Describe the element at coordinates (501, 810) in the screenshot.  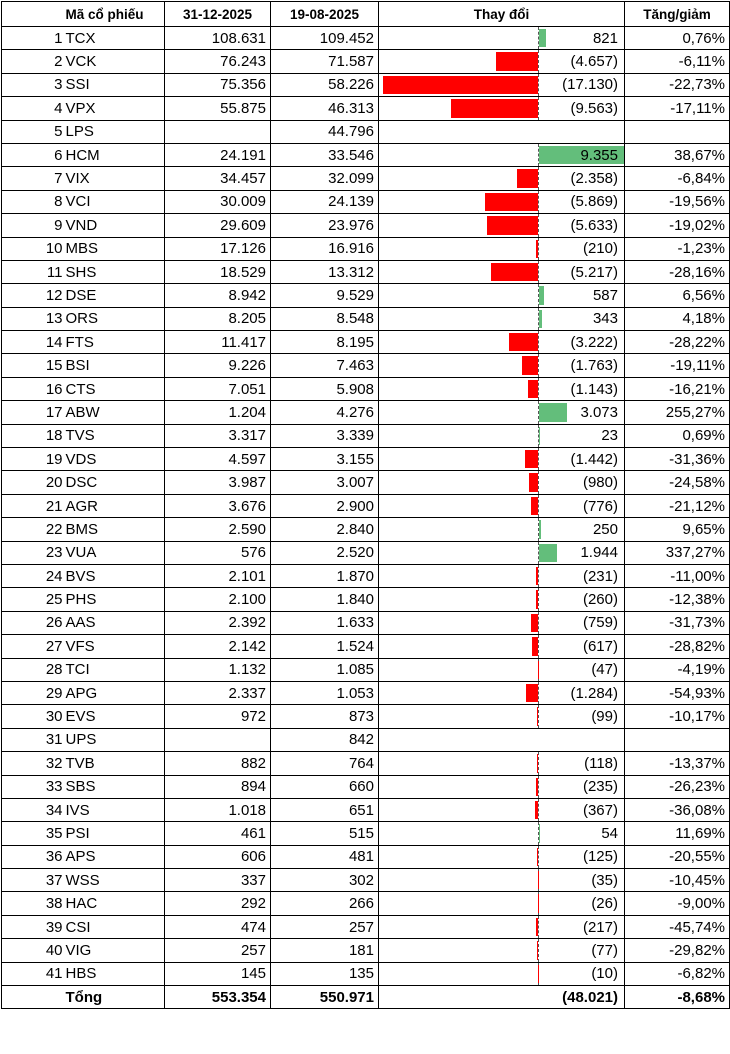
I see `change-label: (367)` at that location.